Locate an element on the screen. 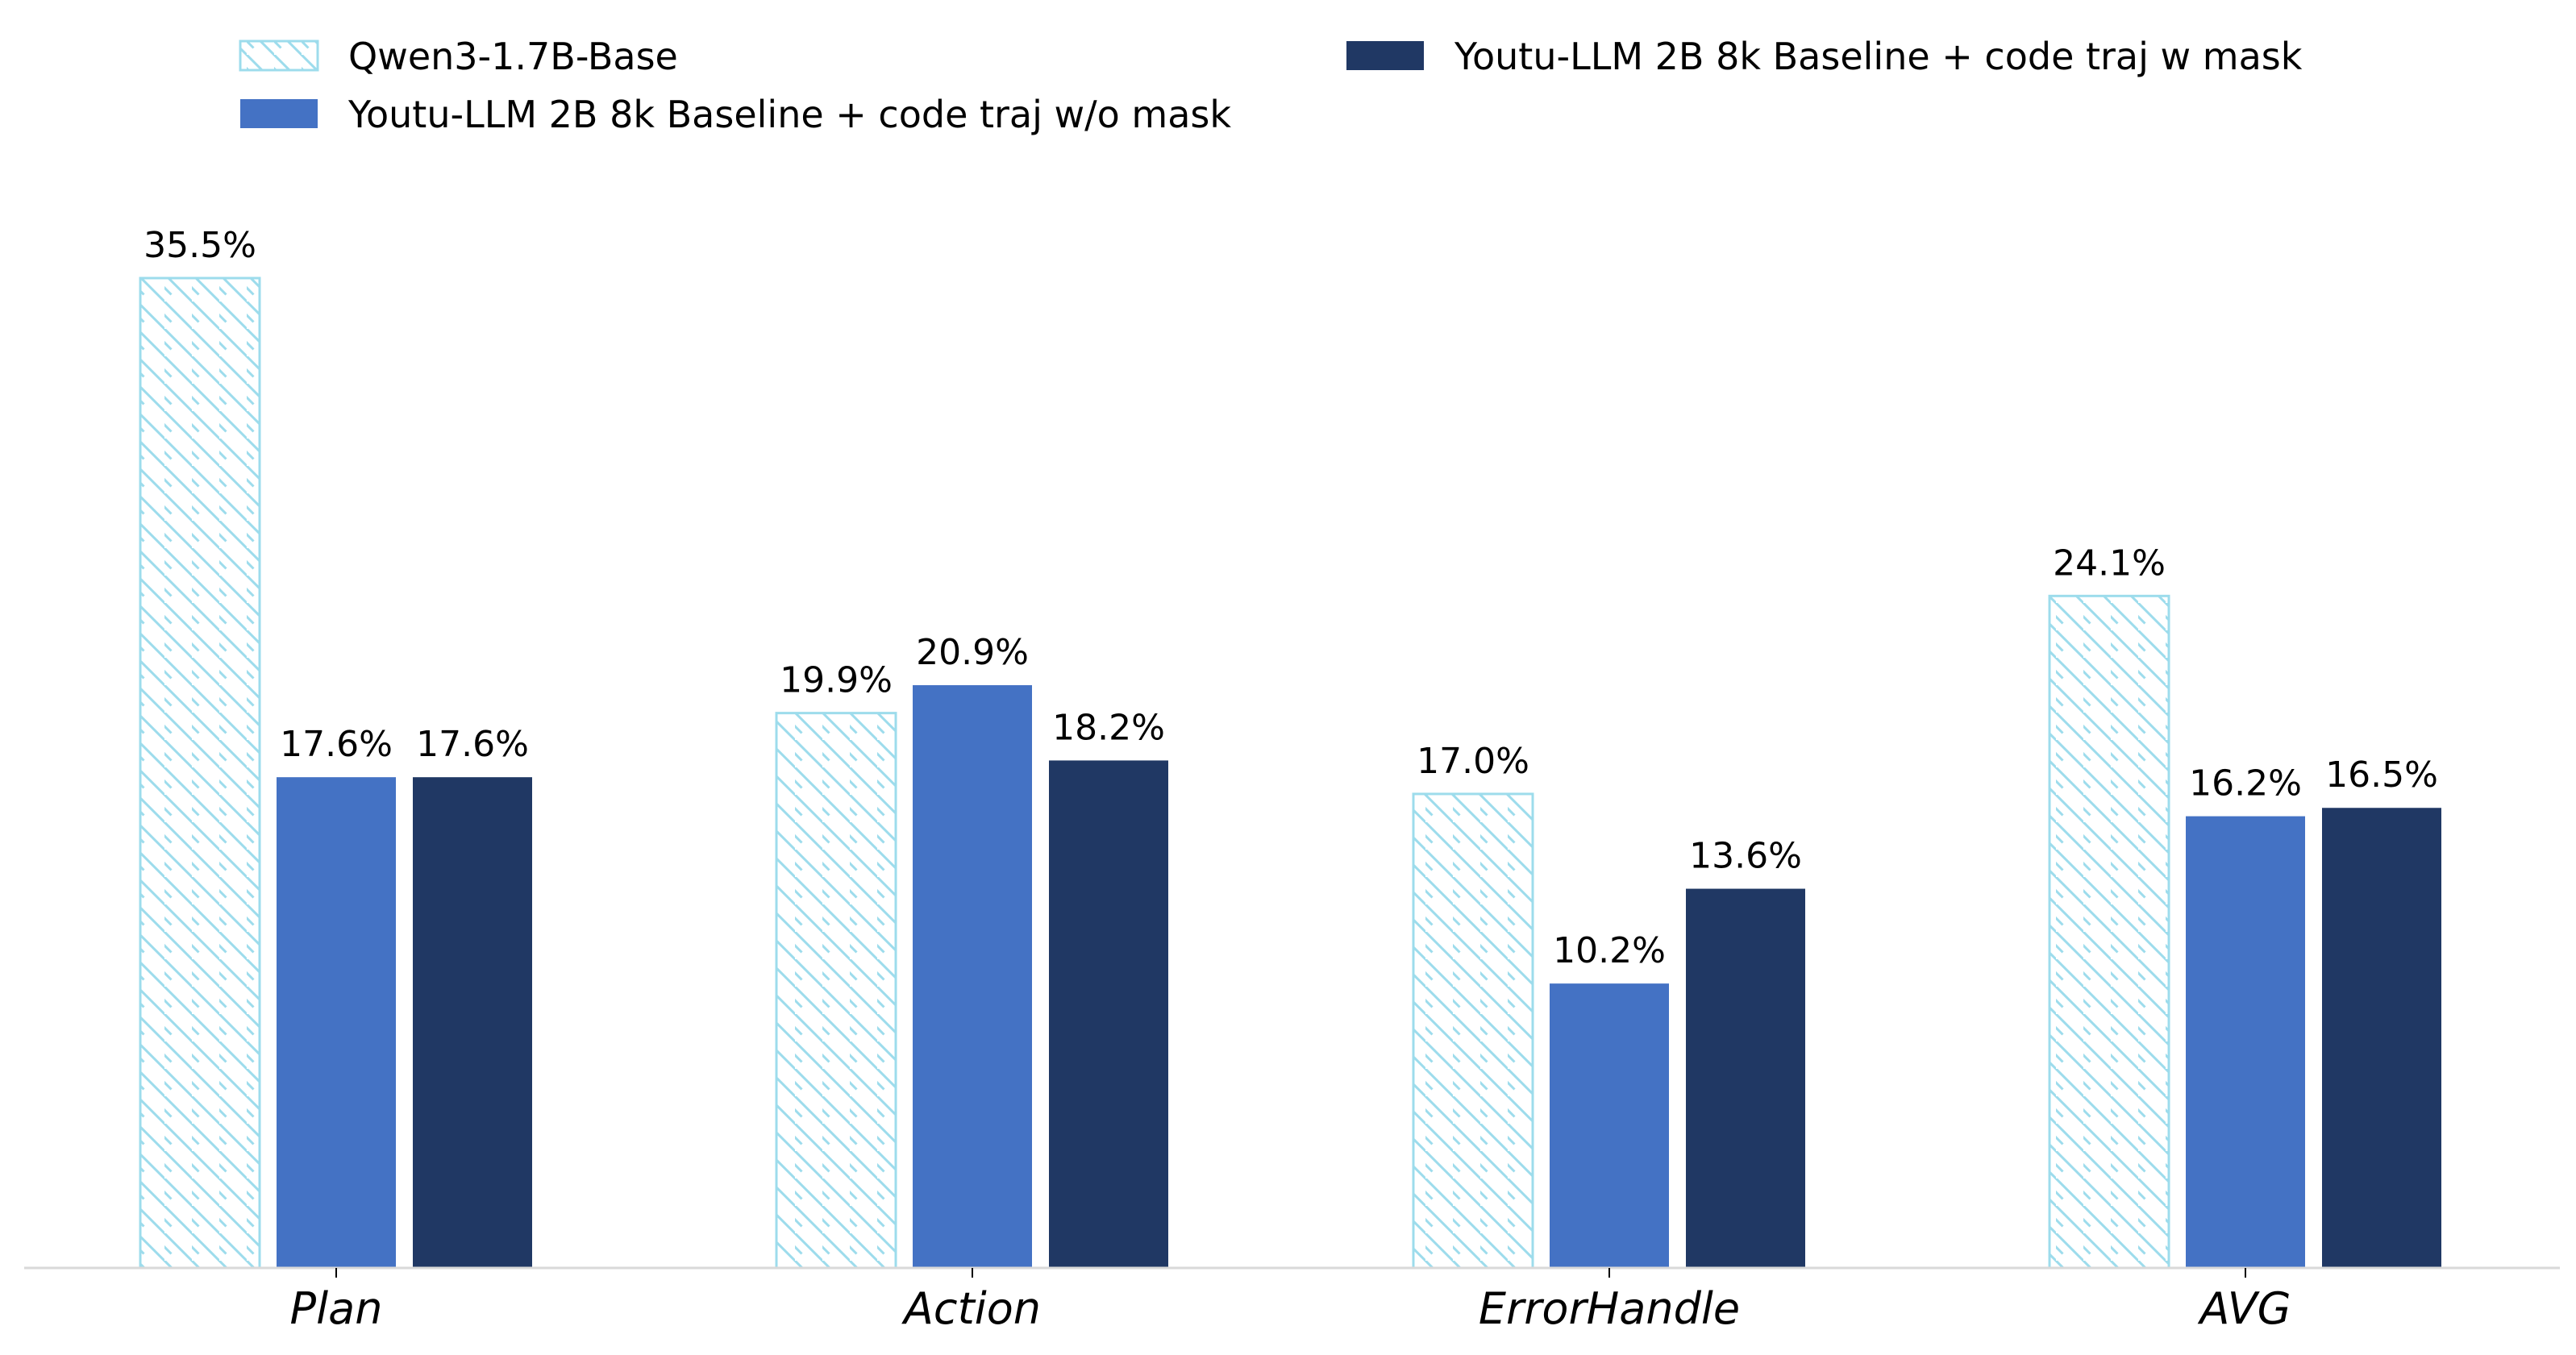  value-label-avg-series-2: 16.2% is located at coordinates (2245, 783).